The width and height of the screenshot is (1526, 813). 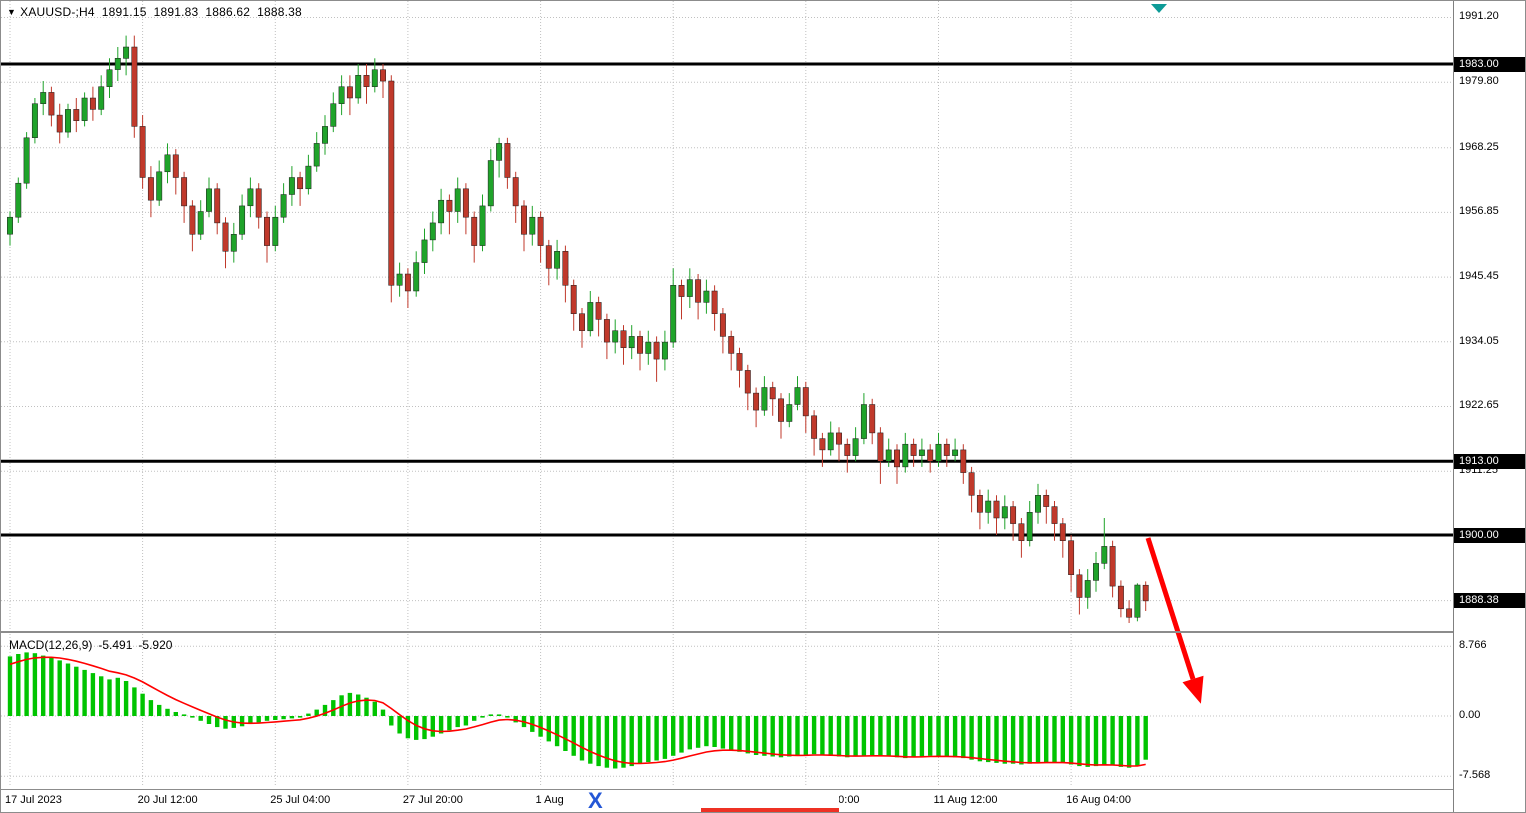 What do you see at coordinates (93, 645) in the screenshot?
I see `macd-indicator-label: MACD(12,26,9) -5.491 -5.920` at bounding box center [93, 645].